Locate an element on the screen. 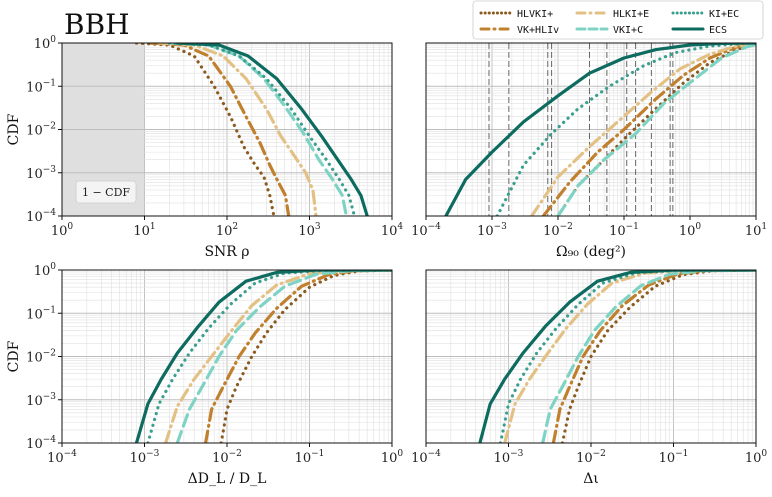 This screenshot has height=497, width=772. x-tick-label: 10² is located at coordinates (227, 230).